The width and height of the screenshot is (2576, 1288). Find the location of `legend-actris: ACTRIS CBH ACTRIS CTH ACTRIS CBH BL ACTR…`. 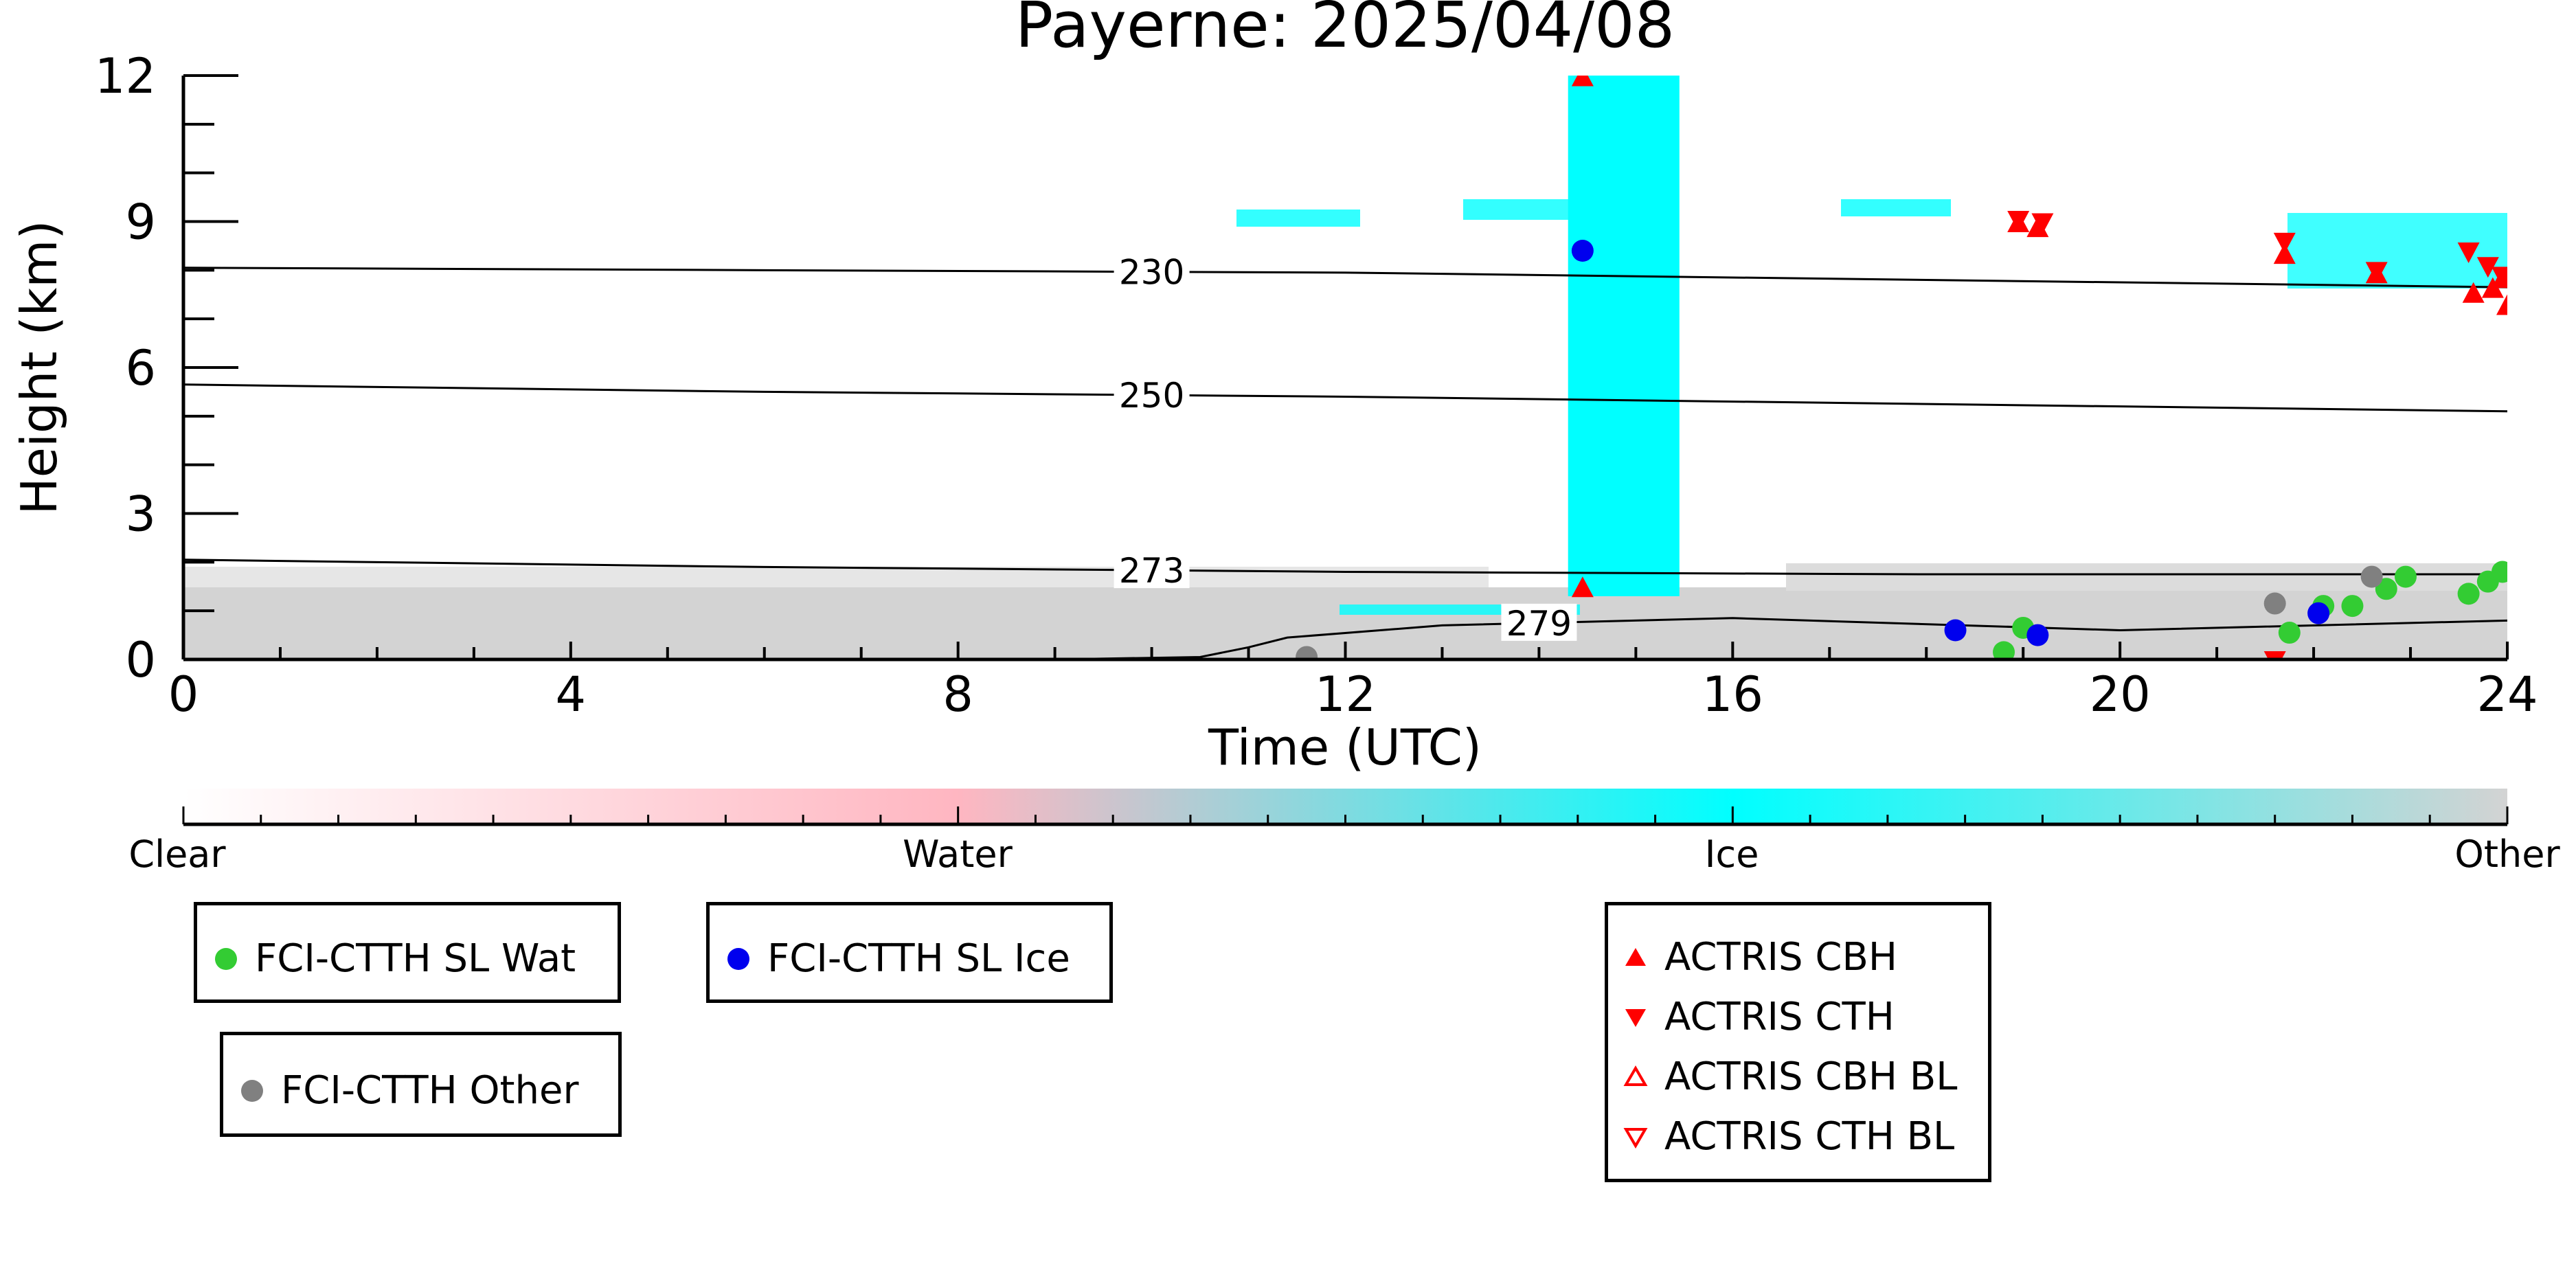

legend-actris: ACTRIS CBH ACTRIS CTH ACTRIS CBH BL ACTR… is located at coordinates (1798, 1042).